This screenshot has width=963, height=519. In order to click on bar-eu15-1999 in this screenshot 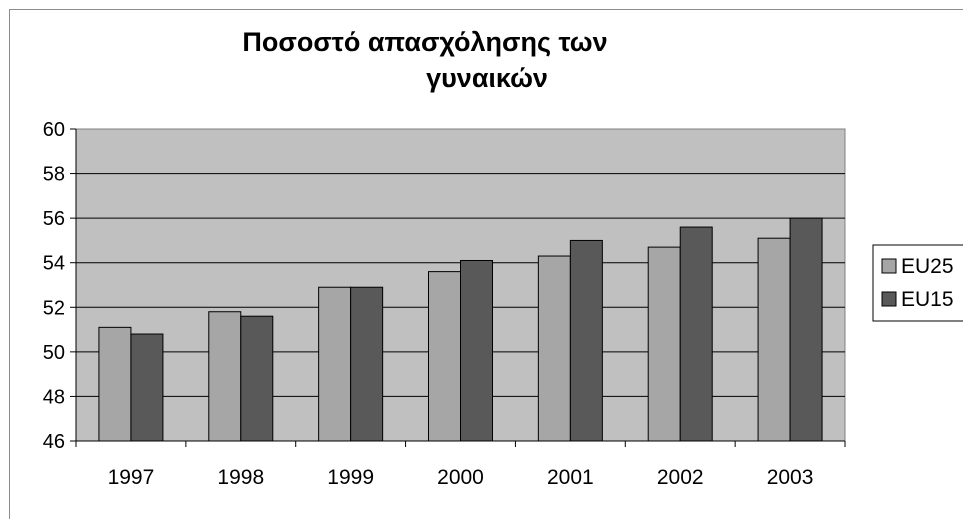, I will do `click(367, 364)`.